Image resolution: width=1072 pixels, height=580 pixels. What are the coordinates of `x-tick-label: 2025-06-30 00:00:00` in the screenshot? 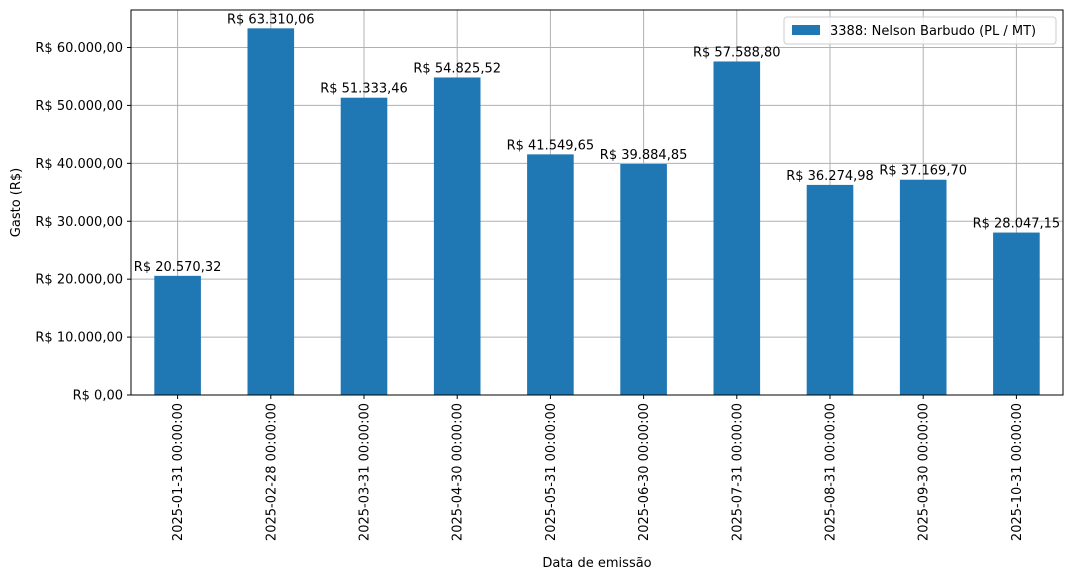 It's located at (644, 472).